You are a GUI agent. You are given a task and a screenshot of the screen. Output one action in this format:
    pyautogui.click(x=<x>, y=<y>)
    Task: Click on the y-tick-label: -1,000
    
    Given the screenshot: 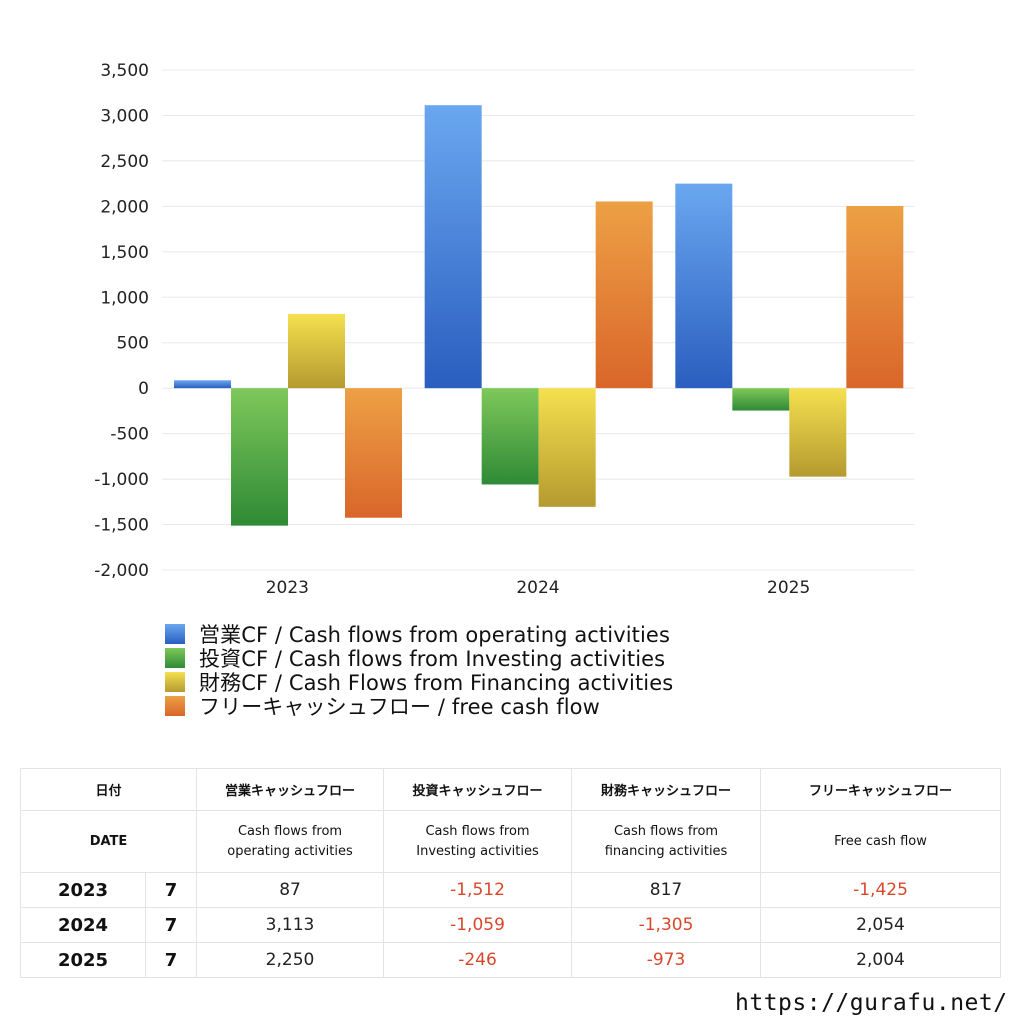 What is the action you would take?
    pyautogui.click(x=121, y=480)
    